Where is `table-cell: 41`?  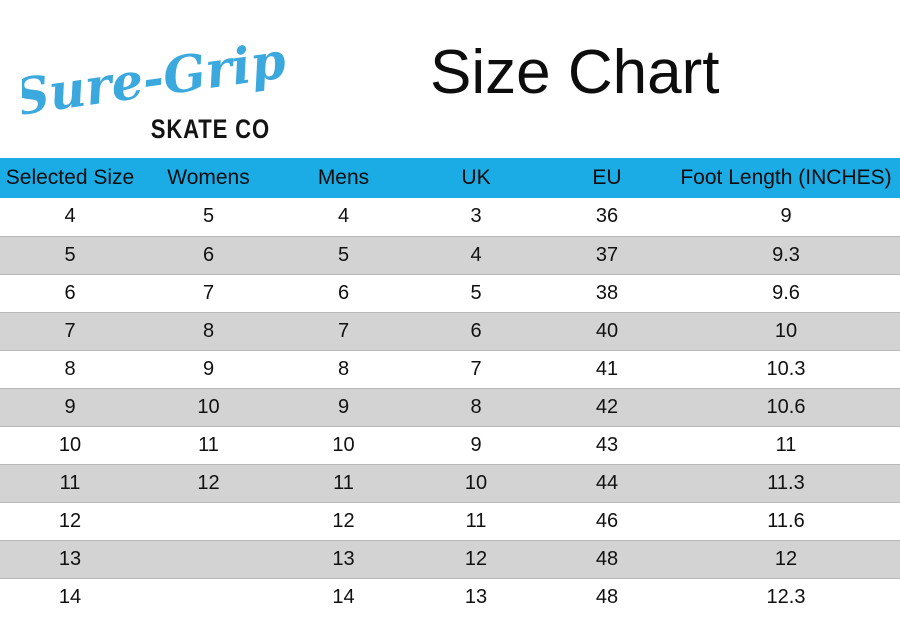 table-cell: 41 is located at coordinates (607, 368).